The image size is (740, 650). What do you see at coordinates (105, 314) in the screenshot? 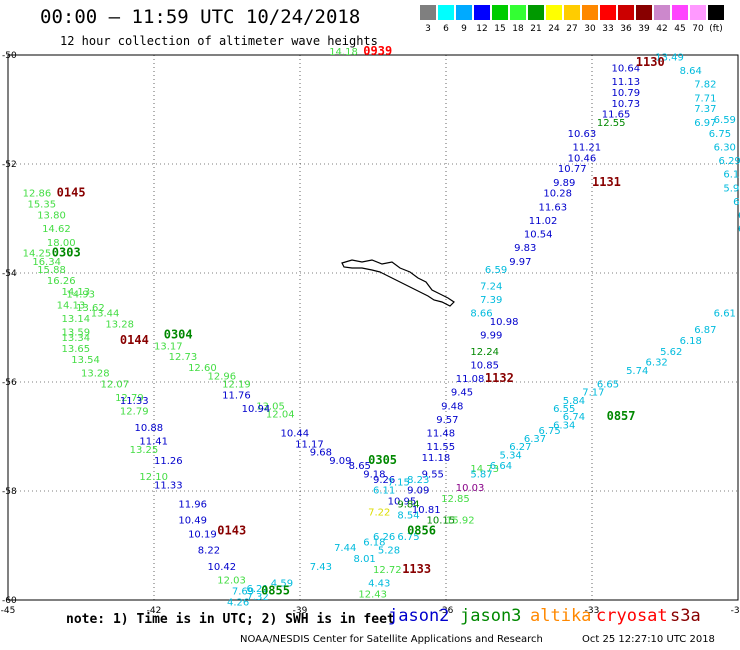
I see `wave-height-label: 13.44` at bounding box center [105, 314].